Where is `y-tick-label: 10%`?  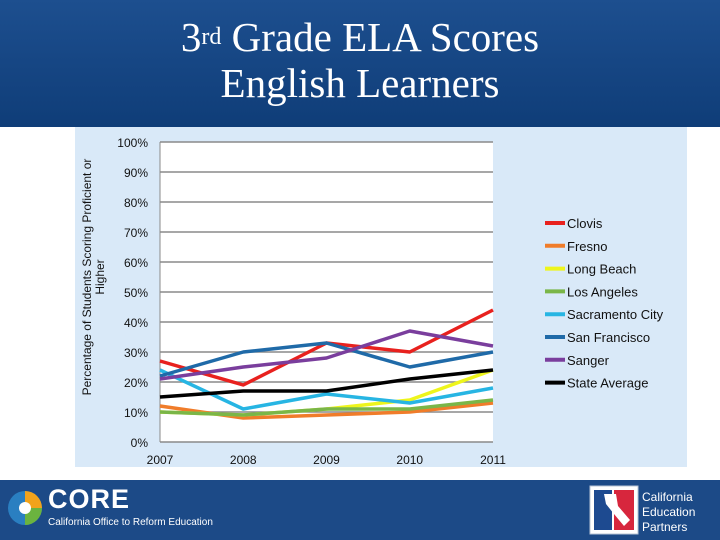
y-tick-label: 10% is located at coordinates (136, 413).